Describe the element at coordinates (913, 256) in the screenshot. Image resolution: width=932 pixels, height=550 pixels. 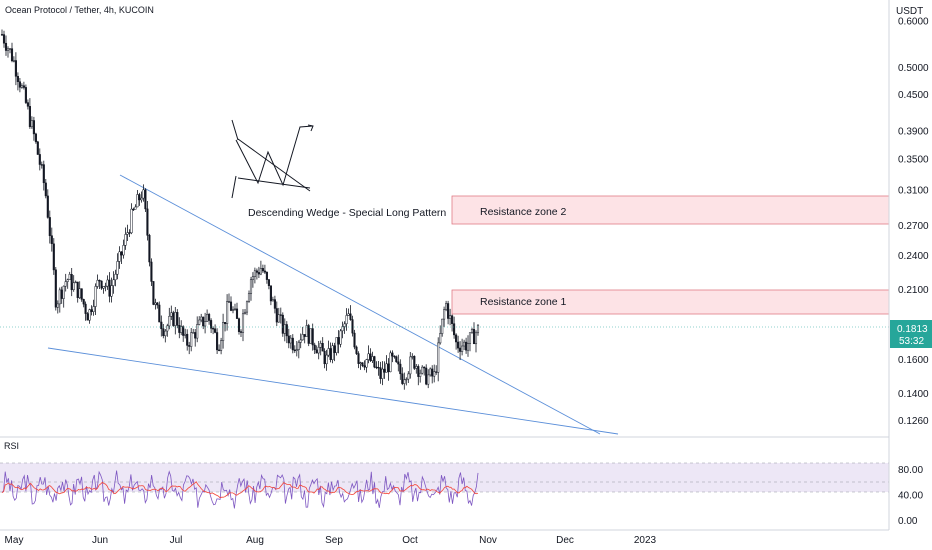
I see `price-tick-label: 0.2400` at that location.